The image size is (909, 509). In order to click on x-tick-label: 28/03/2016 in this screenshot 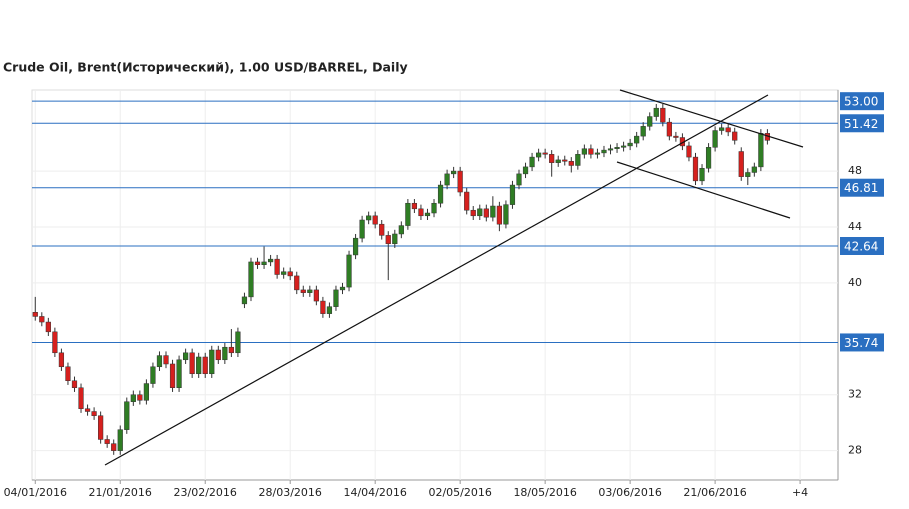, I will do `click(290, 492)`.